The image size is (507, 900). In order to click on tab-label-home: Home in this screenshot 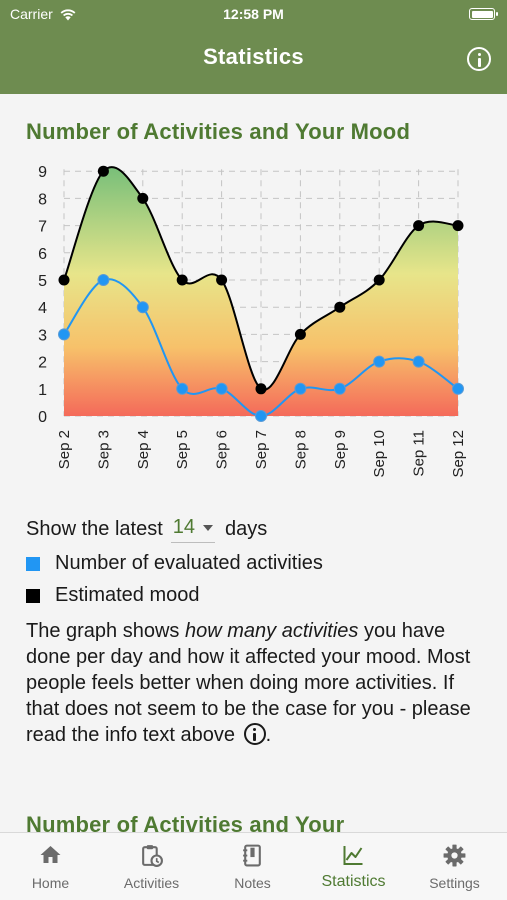, I will do `click(50, 883)`.